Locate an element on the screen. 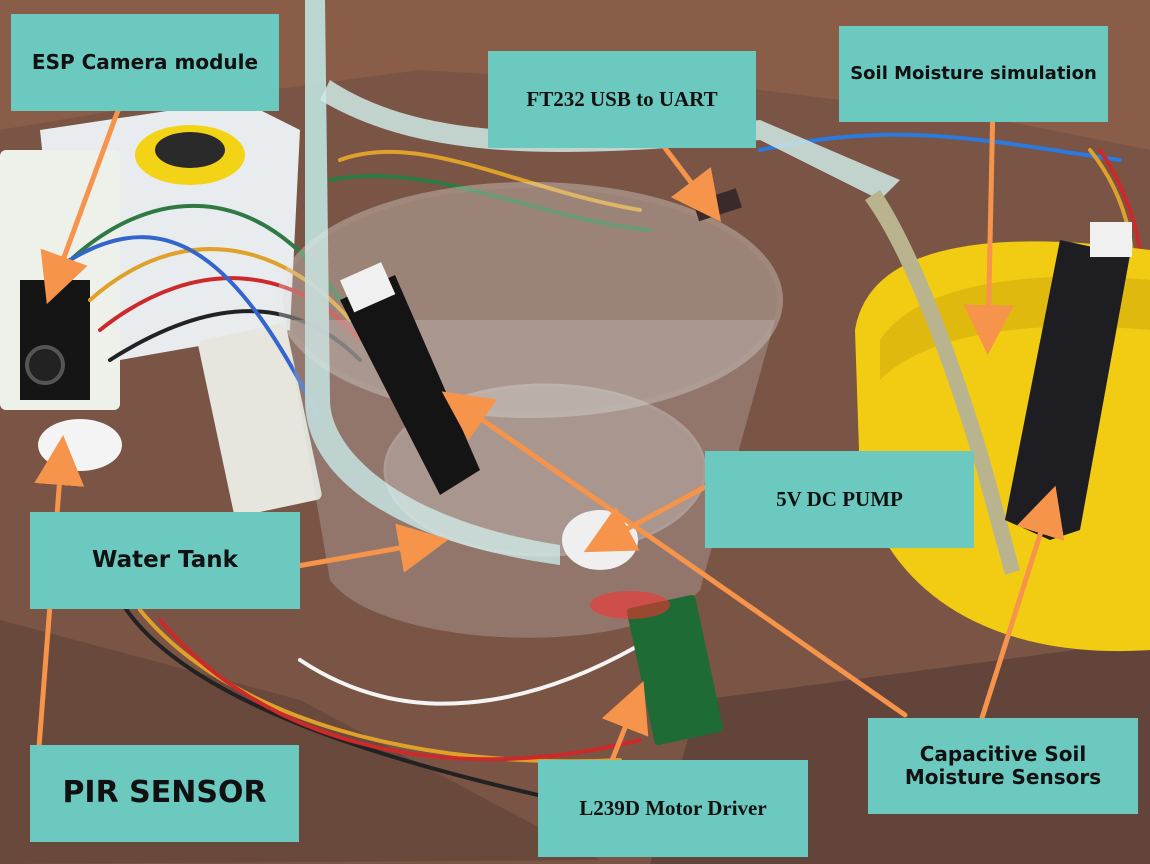 The width and height of the screenshot is (1150, 864). label-water-tank: Water Tank is located at coordinates (165, 560).